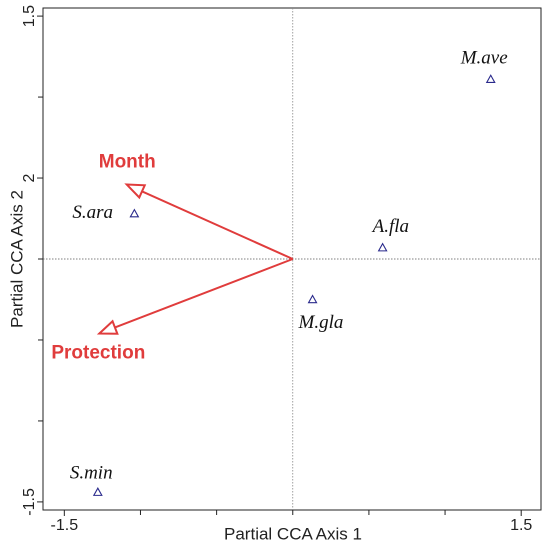  What do you see at coordinates (16, 259) in the screenshot?
I see `y-axis-title: Partial CCA Axis 2` at bounding box center [16, 259].